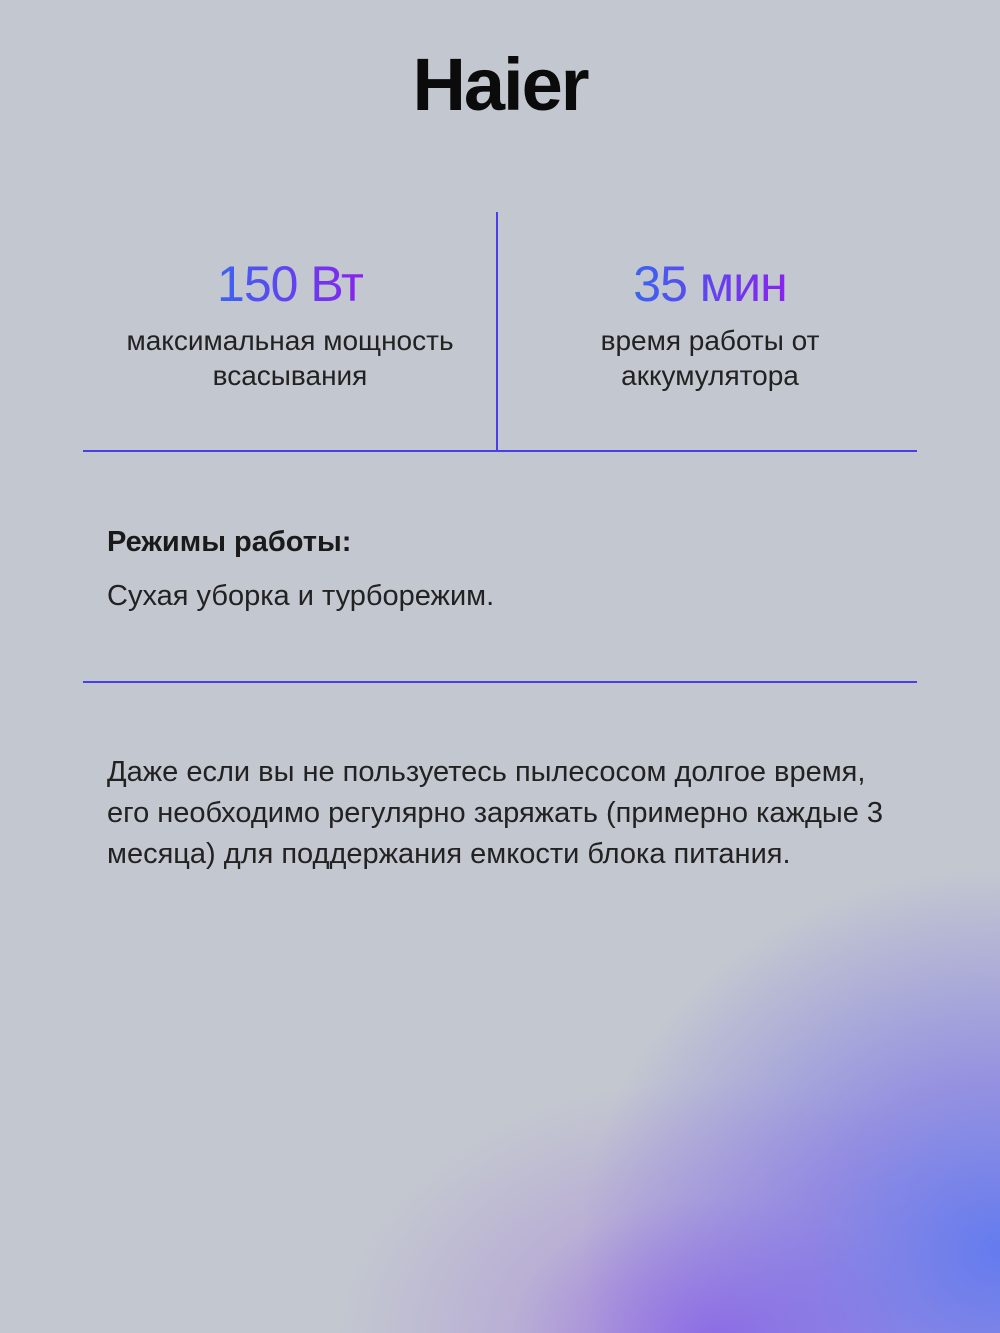 This screenshot has height=1333, width=1000. Describe the element at coordinates (497, 332) in the screenshot. I see `vertical-divider` at that location.